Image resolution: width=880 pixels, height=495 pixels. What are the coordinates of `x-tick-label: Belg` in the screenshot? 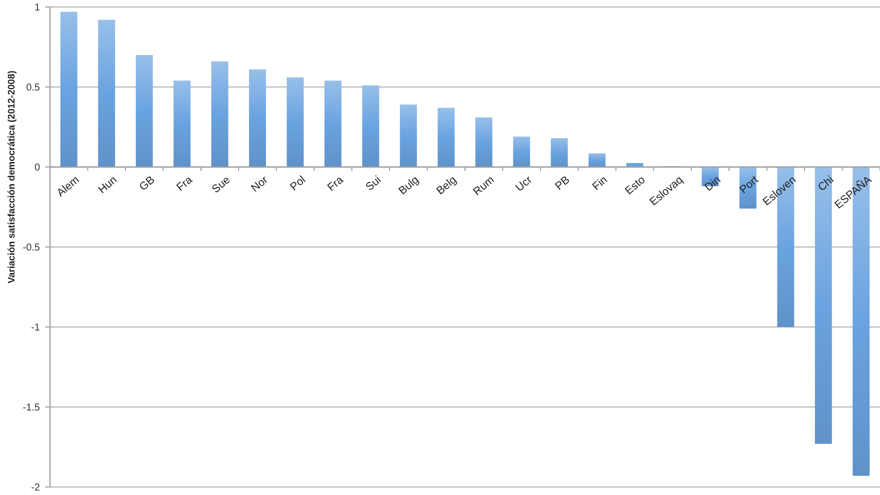 It's located at (447, 186).